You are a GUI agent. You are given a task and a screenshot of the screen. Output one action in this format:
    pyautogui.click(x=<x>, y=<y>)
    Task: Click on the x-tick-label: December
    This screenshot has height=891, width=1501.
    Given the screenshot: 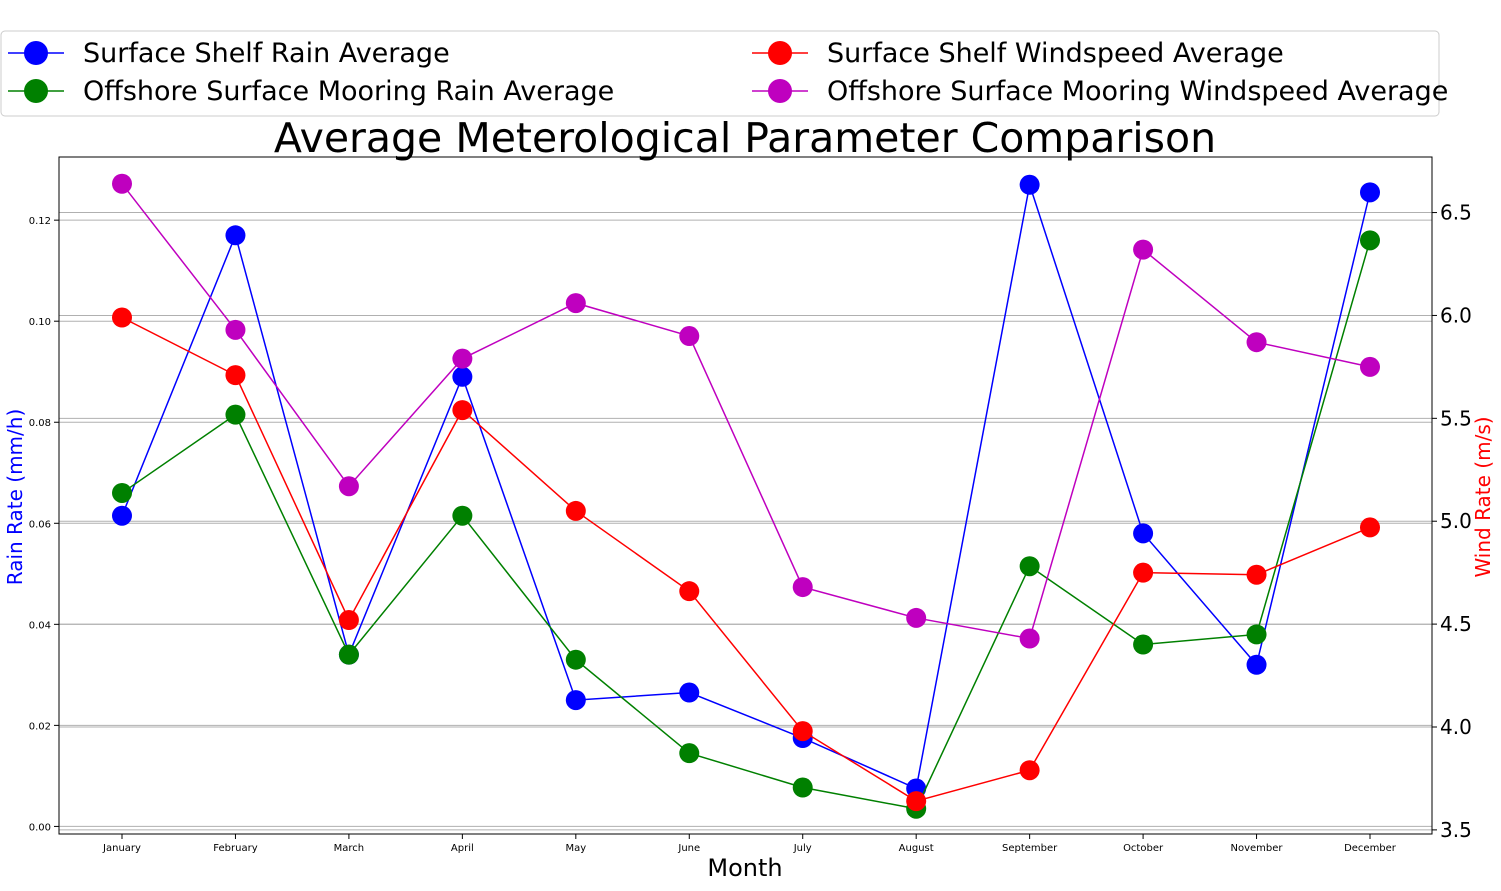 What is the action you would take?
    pyautogui.click(x=1370, y=848)
    